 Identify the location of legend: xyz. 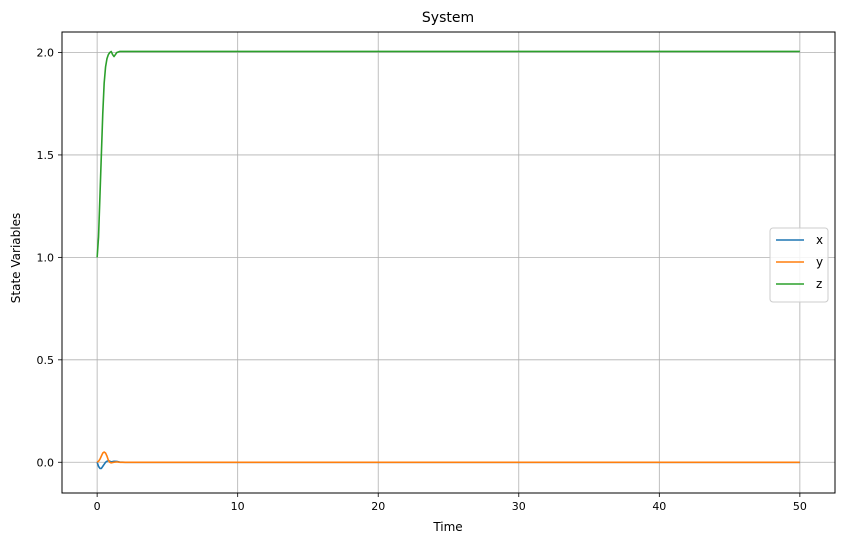
(799, 265).